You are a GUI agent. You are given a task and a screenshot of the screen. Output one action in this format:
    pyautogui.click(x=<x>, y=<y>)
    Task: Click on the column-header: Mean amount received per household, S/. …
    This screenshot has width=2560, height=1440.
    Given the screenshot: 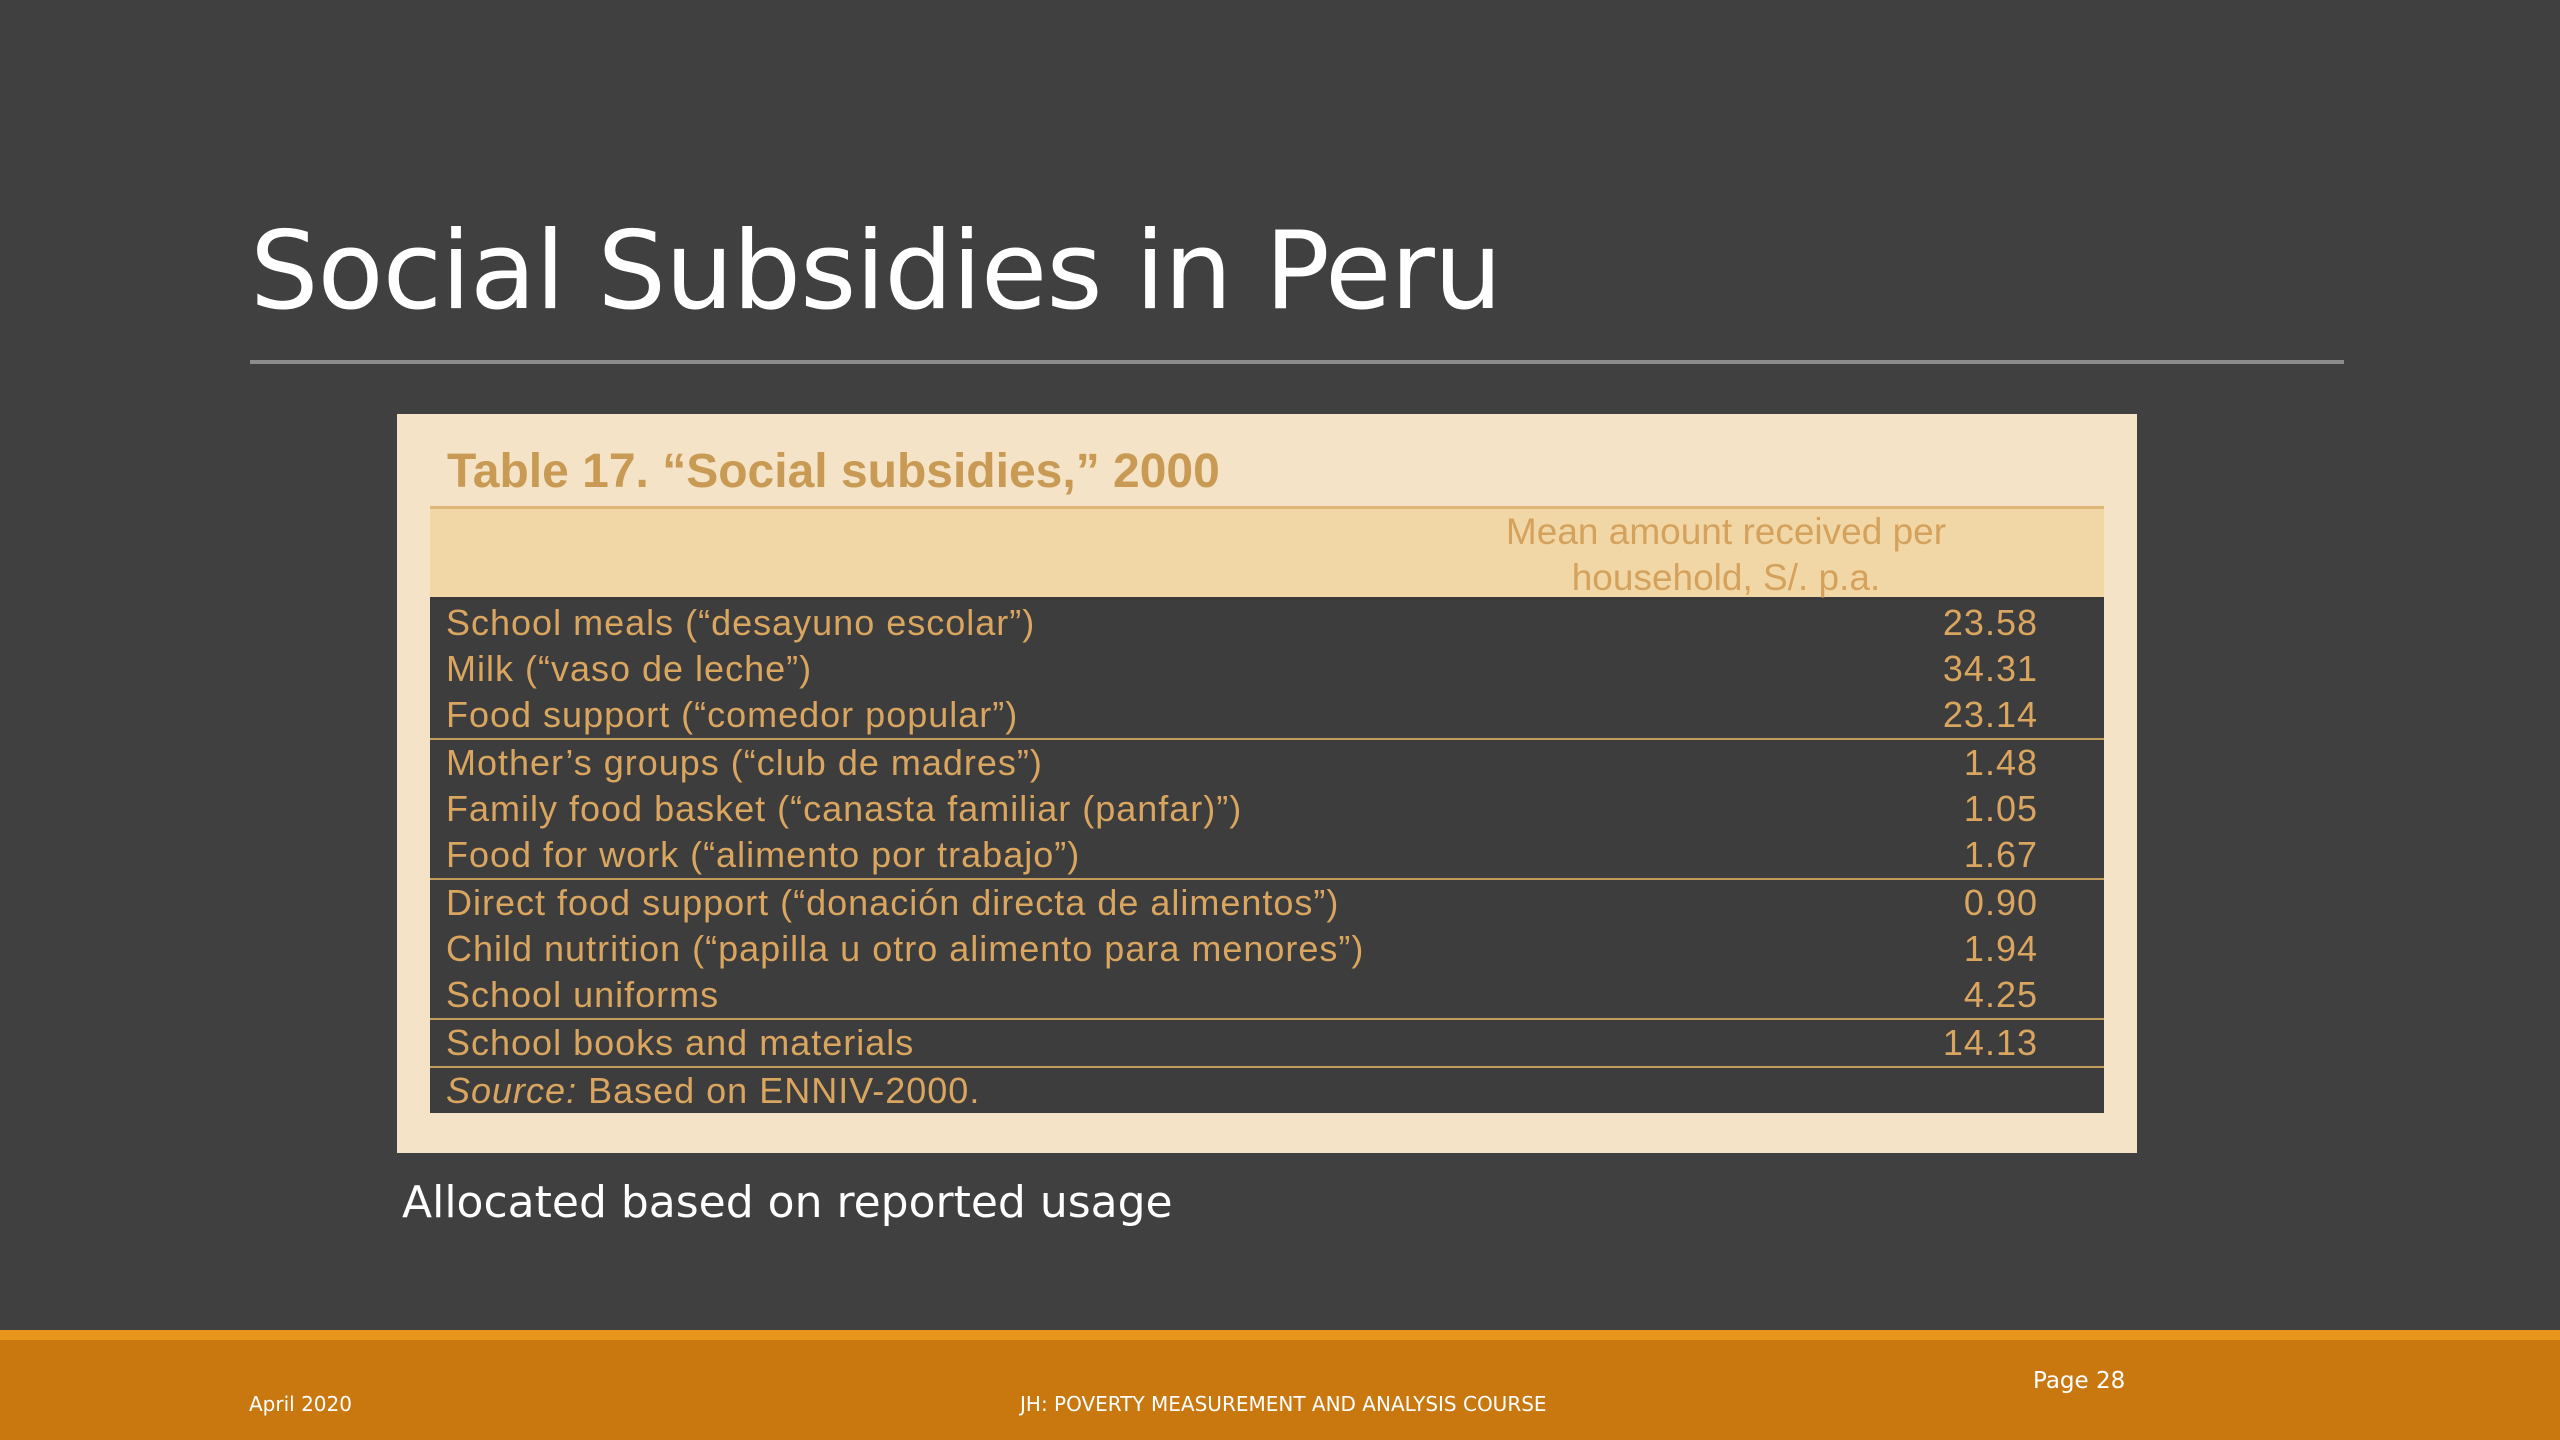 What is the action you would take?
    pyautogui.click(x=1726, y=555)
    